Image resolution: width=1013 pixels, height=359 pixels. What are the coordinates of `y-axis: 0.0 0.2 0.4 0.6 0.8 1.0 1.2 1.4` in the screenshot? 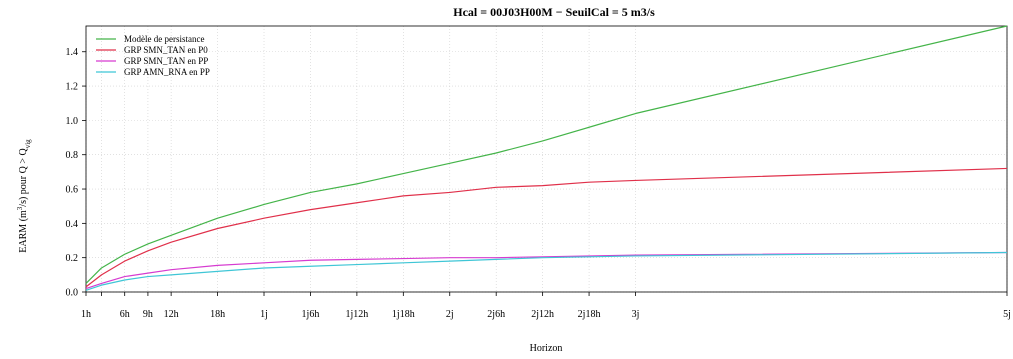 It's located at (76, 173).